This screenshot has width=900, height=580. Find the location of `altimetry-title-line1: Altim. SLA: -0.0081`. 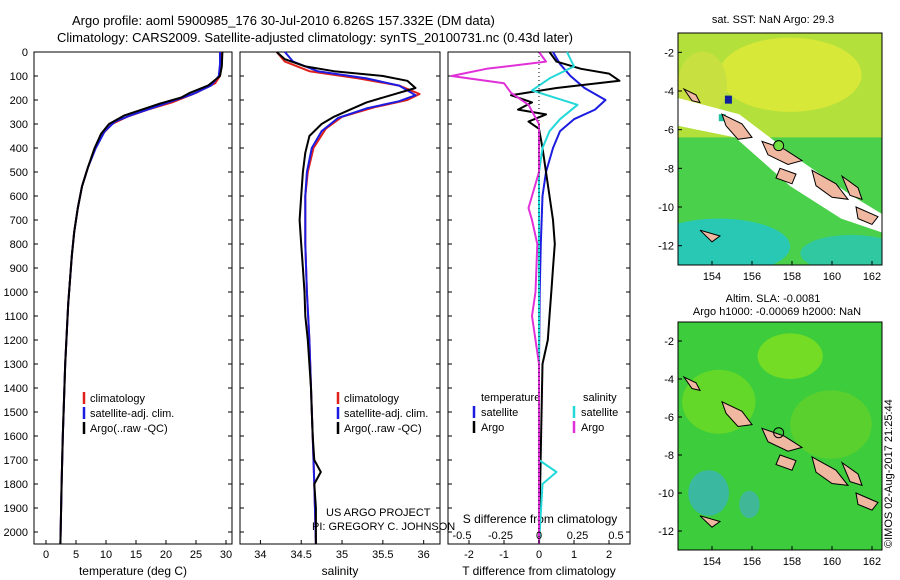

altimetry-title-line1: Altim. SLA: -0.0081 is located at coordinates (773, 299).